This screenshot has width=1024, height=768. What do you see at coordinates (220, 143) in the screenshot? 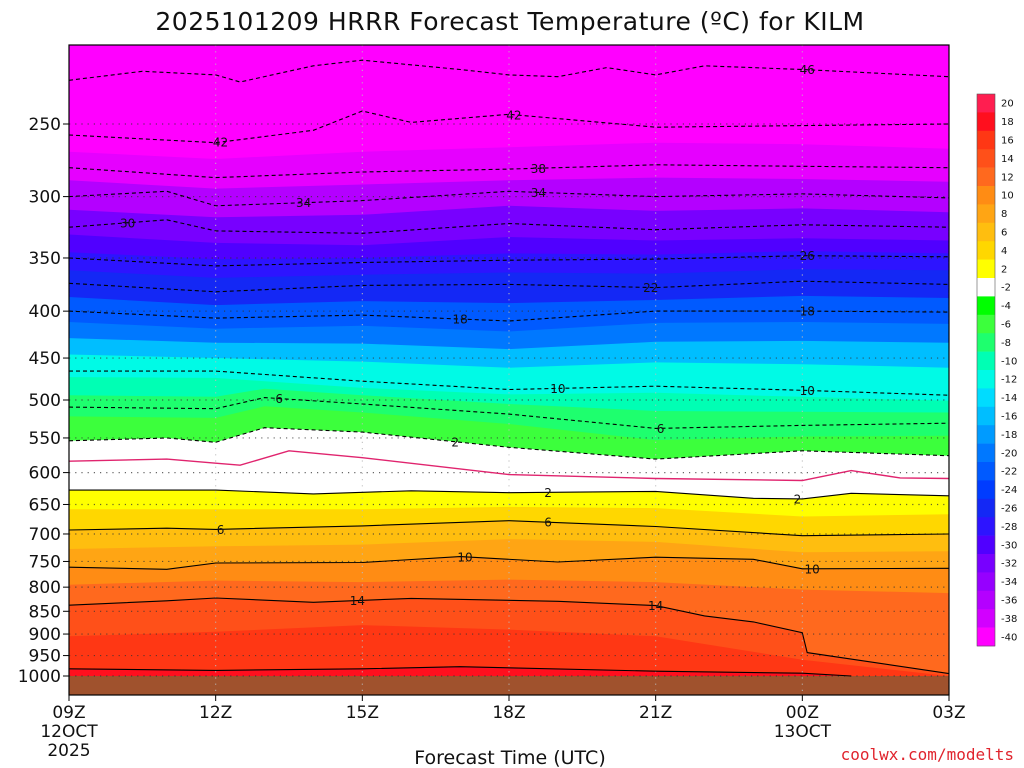
I see `isotherm-label: 42` at bounding box center [220, 143].